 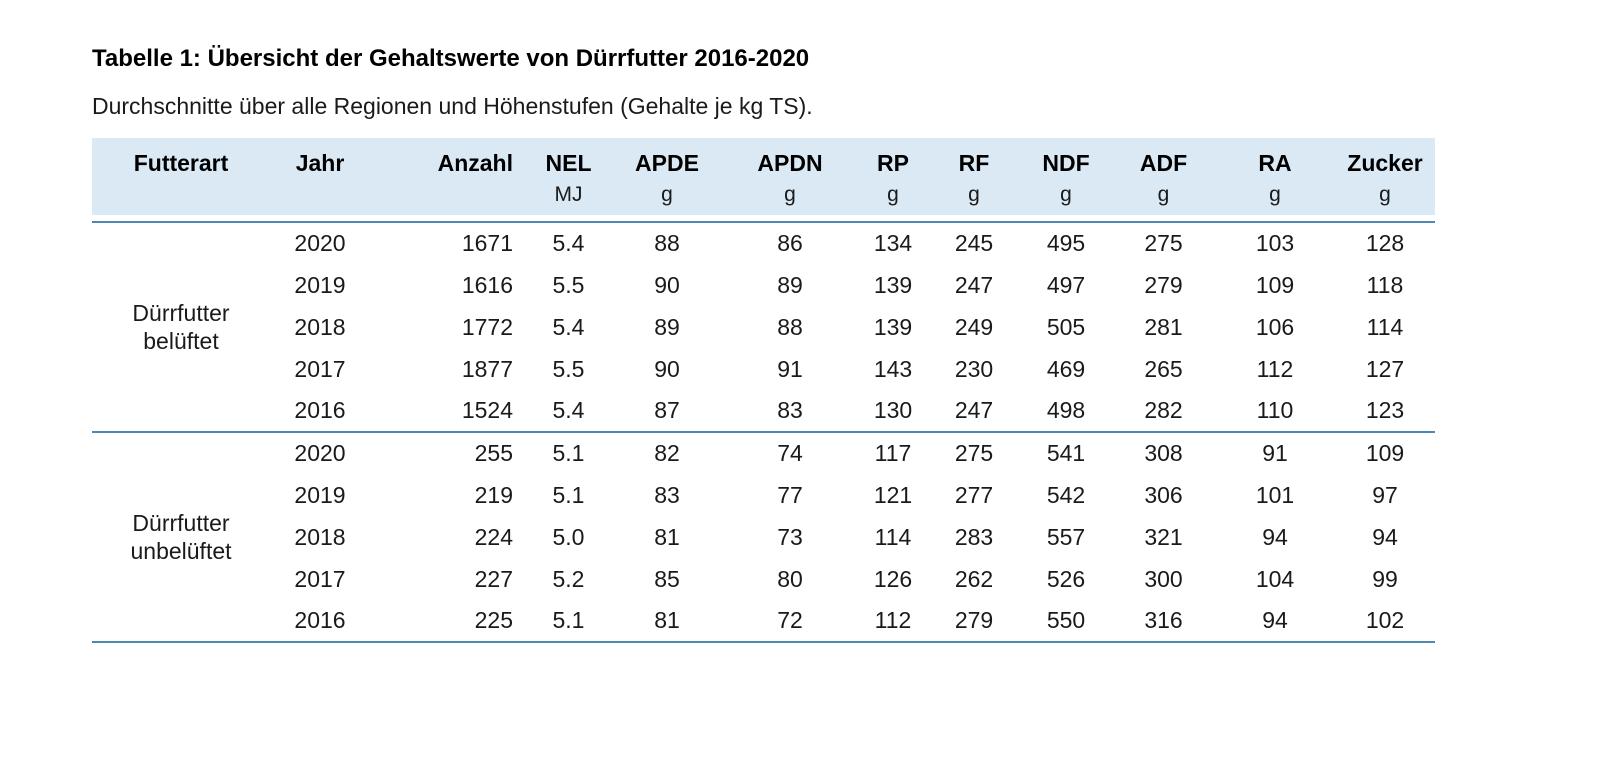 I want to click on cell-ra: 112, so click(x=1275, y=368).